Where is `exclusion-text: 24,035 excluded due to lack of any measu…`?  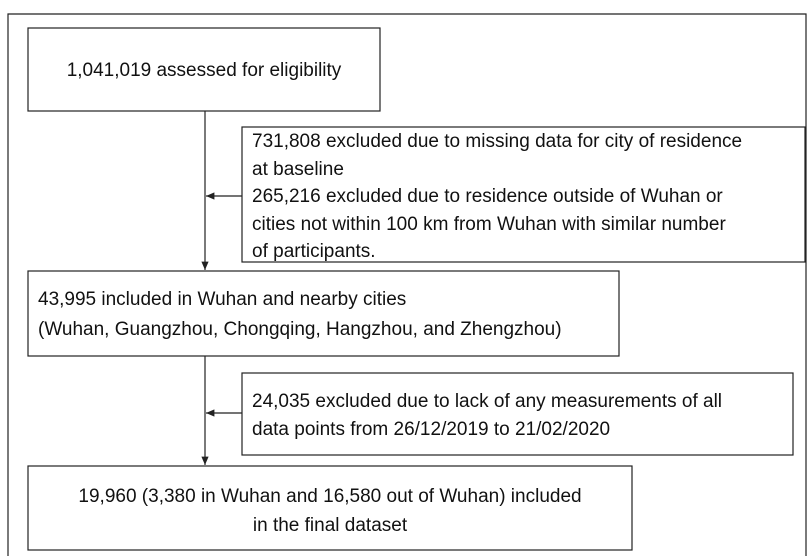
exclusion-text: 24,035 excluded due to lack of any measu… is located at coordinates (487, 401).